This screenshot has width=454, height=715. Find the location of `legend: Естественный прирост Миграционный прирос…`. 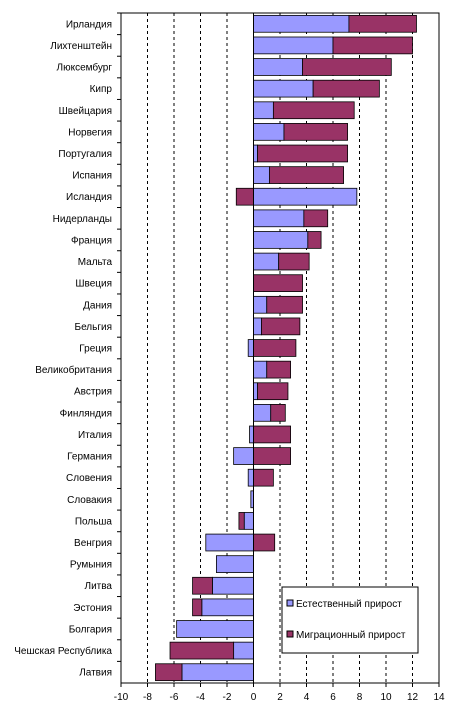

legend: Естественный прирост Миграционный прирос… is located at coordinates (350, 620).